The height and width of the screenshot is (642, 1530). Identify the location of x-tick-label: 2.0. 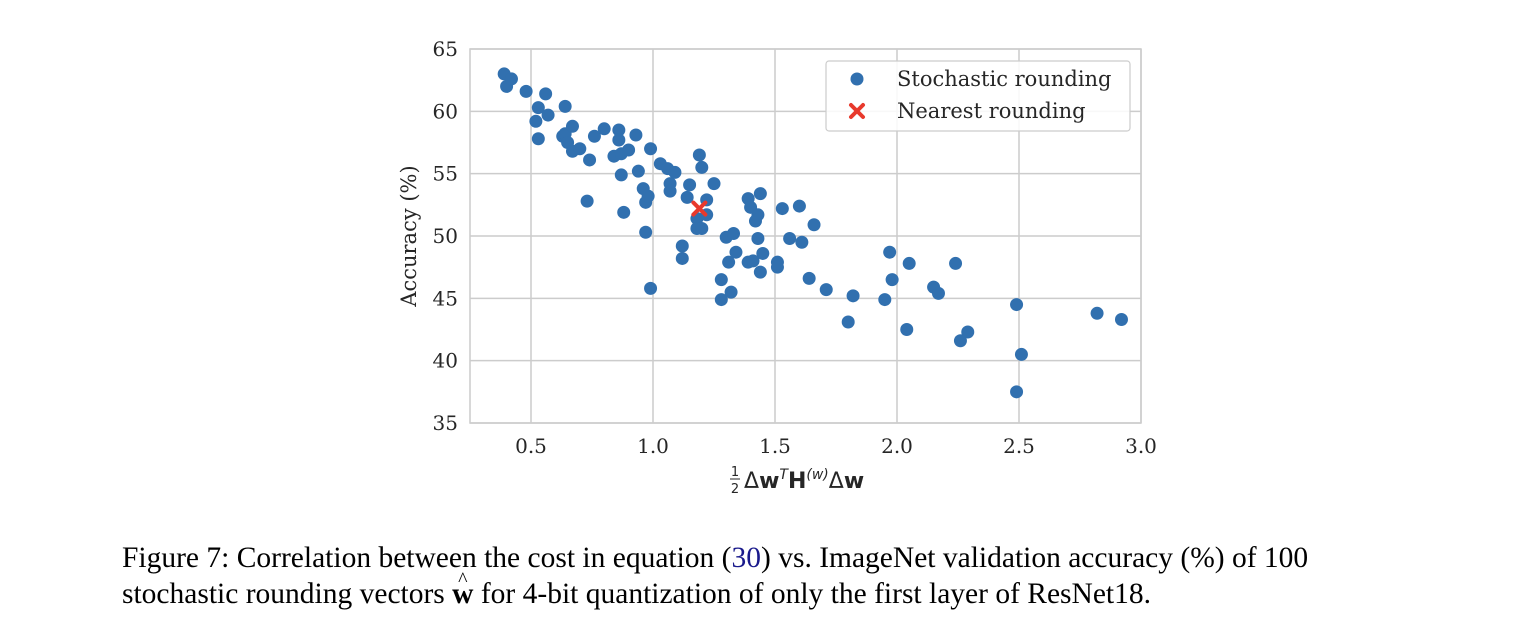
(897, 446).